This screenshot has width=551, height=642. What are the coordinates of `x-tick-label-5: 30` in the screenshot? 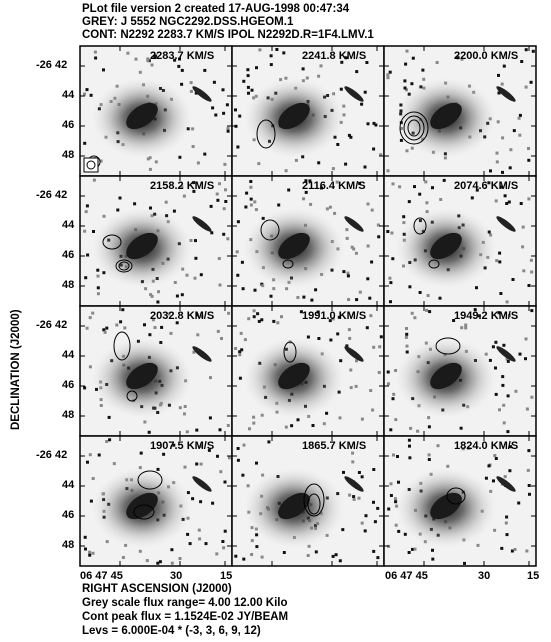 It's located at (484, 576).